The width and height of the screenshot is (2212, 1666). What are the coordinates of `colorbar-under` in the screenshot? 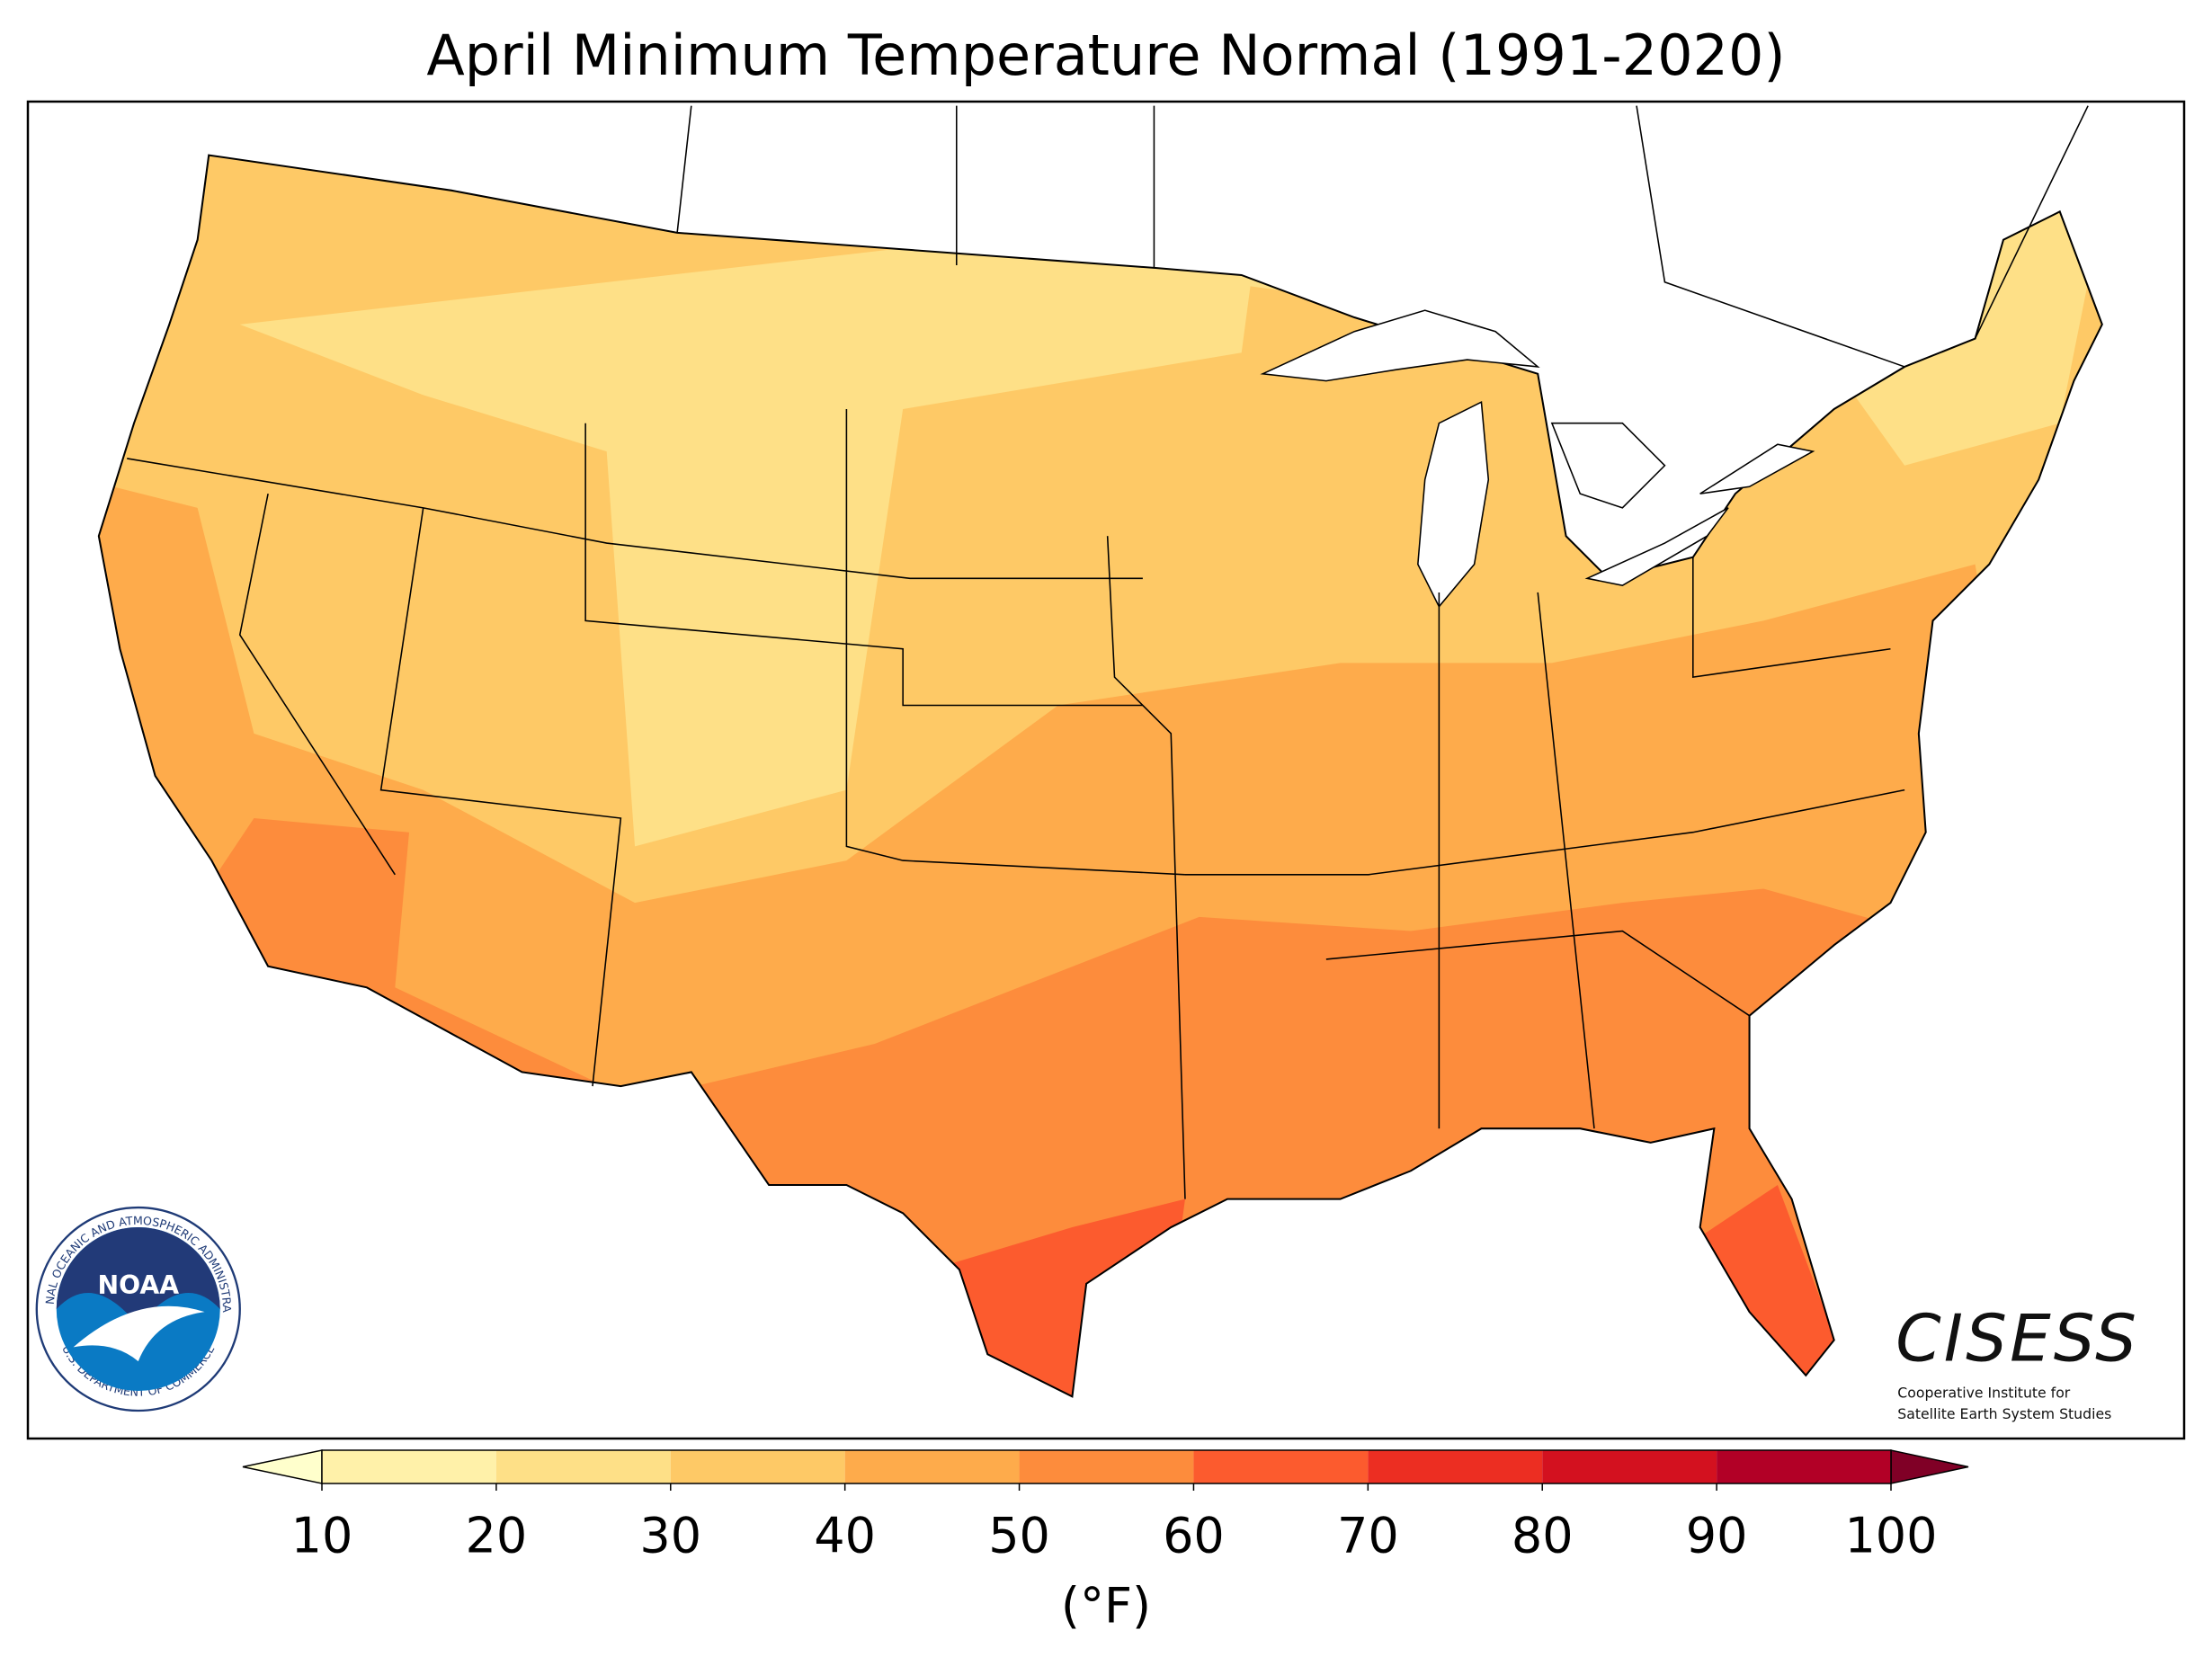 It's located at (282, 1466).